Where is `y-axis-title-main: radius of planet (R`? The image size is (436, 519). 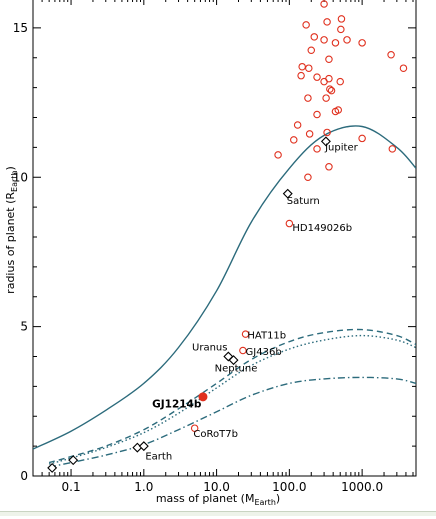 y-axis-title-main: radius of planet (R is located at coordinates (10, 243).